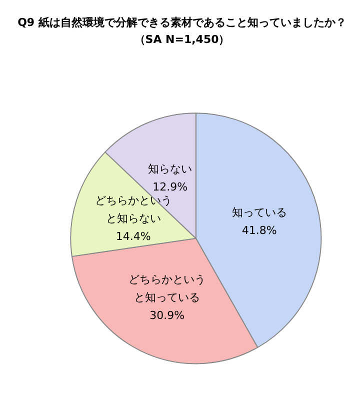 This screenshot has height=400, width=364. What do you see at coordinates (259, 213) in the screenshot?
I see `slice-label: 知っている` at bounding box center [259, 213].